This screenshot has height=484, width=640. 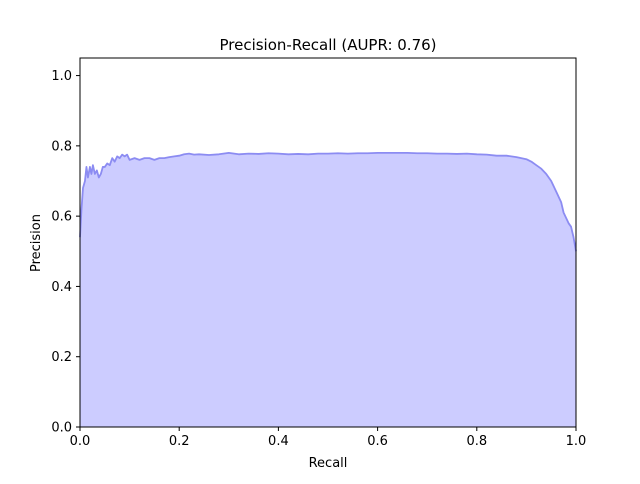 What do you see at coordinates (278, 441) in the screenshot?
I see `x-tick-label: 0.4` at bounding box center [278, 441].